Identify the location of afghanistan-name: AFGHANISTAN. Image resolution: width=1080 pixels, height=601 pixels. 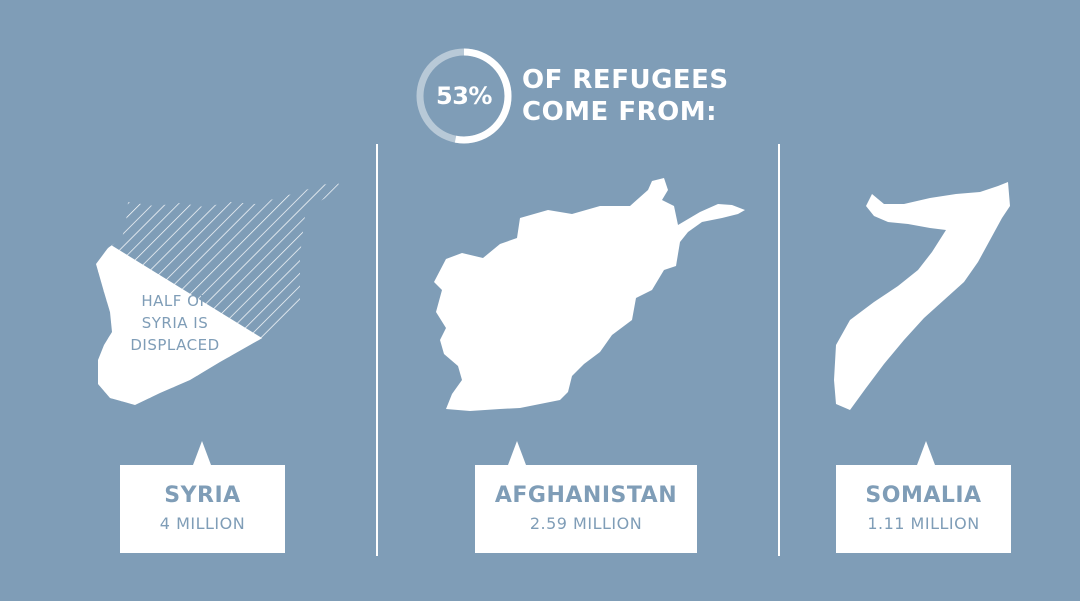
(586, 495).